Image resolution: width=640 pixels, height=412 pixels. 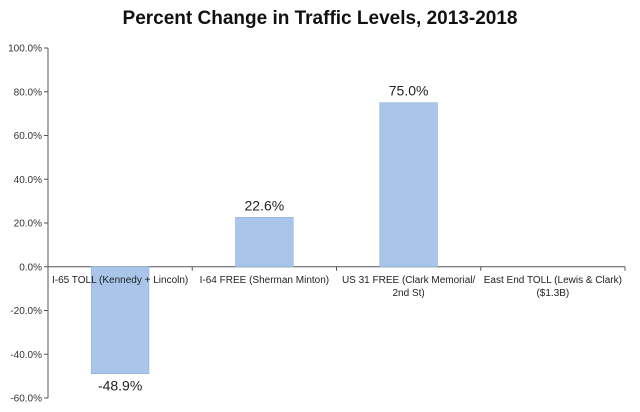 I want to click on data-label: -48.9%, so click(x=120, y=386).